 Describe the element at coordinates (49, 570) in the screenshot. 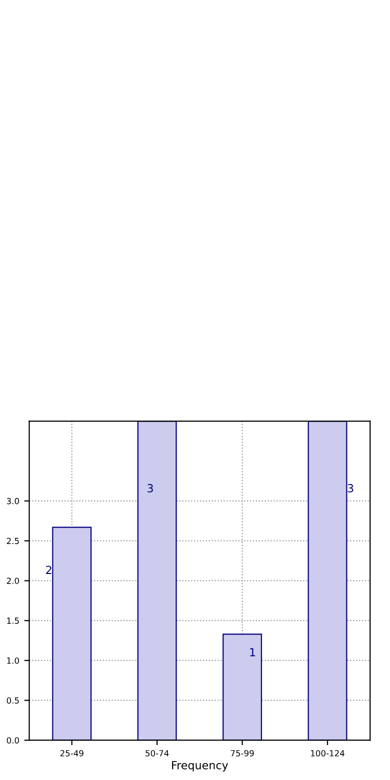

I see `annotation: 2` at that location.